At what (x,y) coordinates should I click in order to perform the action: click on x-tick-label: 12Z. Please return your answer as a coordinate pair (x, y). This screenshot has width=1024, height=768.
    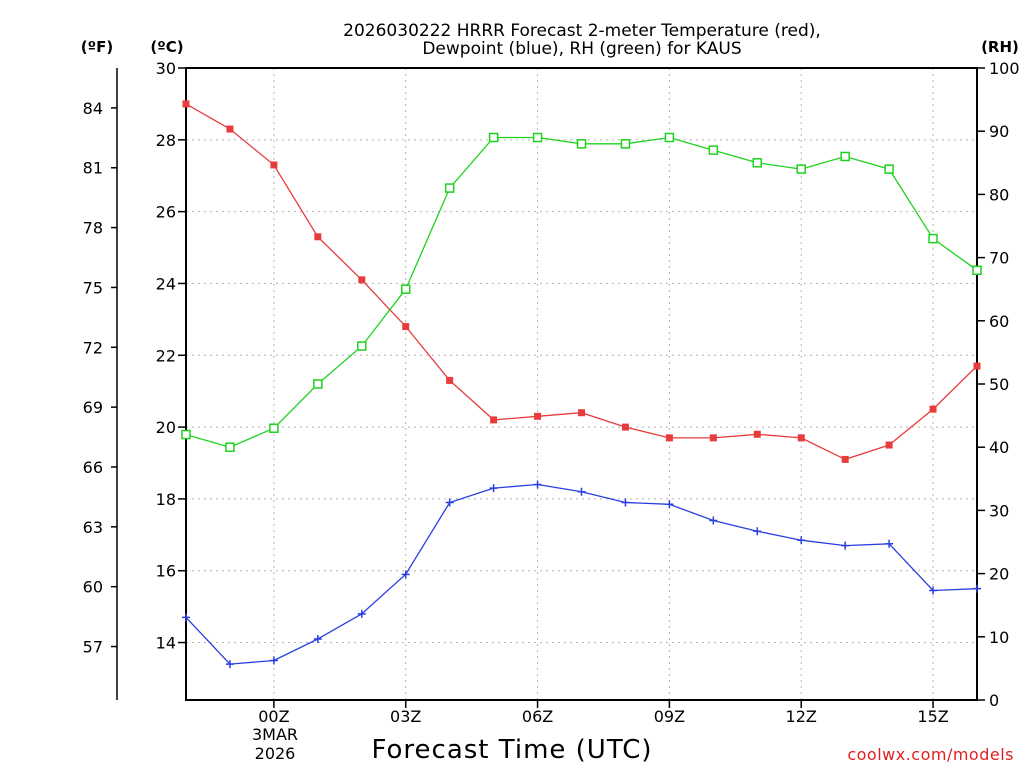
    Looking at the image, I should click on (801, 716).